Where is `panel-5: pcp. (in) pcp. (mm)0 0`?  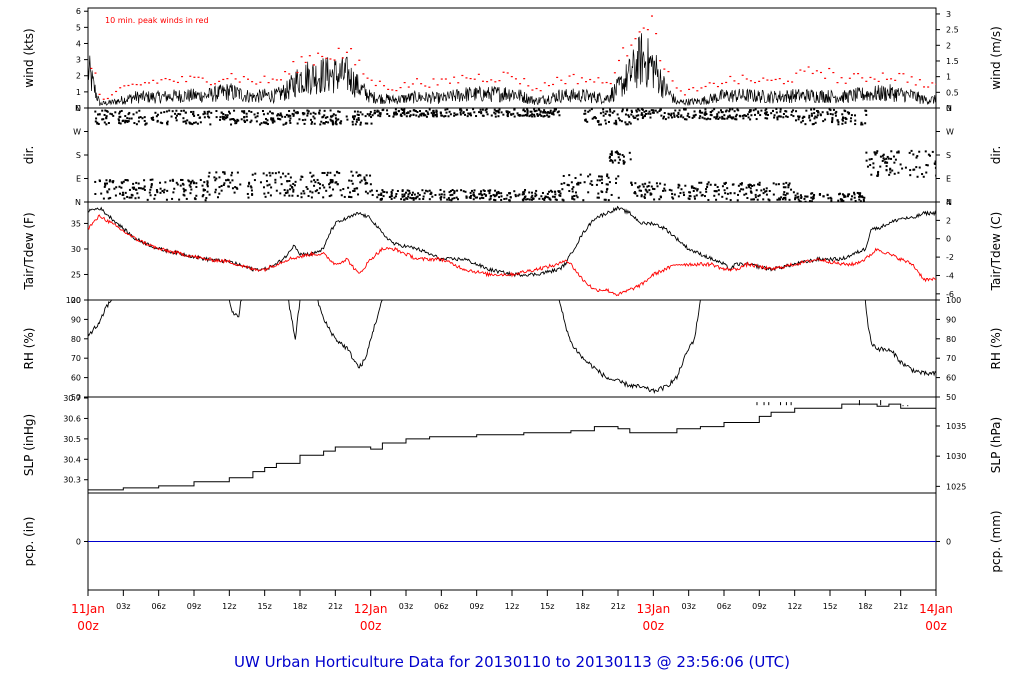 panel-5: pcp. (in) pcp. (mm)0 0 is located at coordinates (512, 541).